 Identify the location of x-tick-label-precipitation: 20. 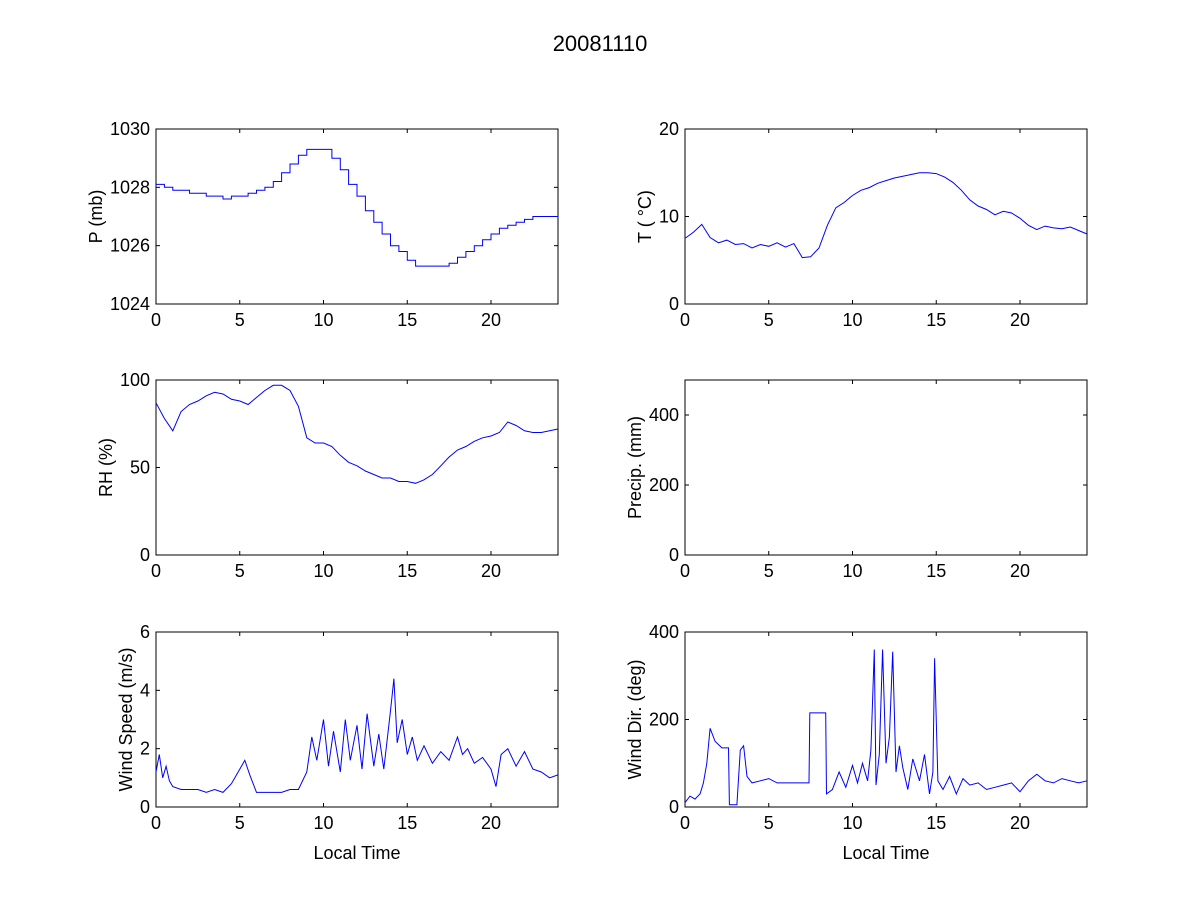
(1020, 571).